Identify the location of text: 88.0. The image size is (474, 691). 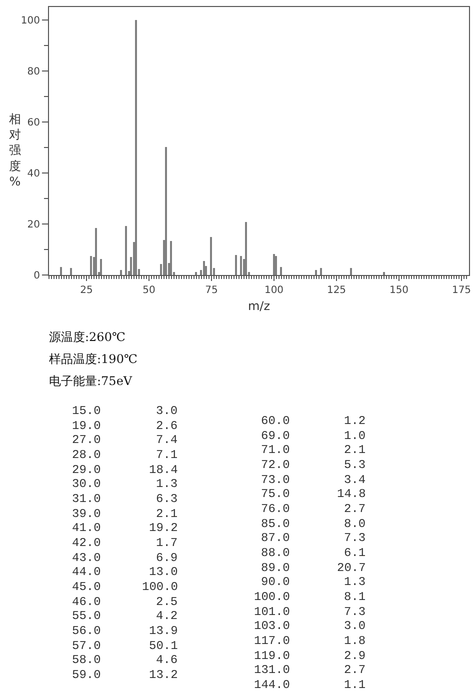
(275, 553).